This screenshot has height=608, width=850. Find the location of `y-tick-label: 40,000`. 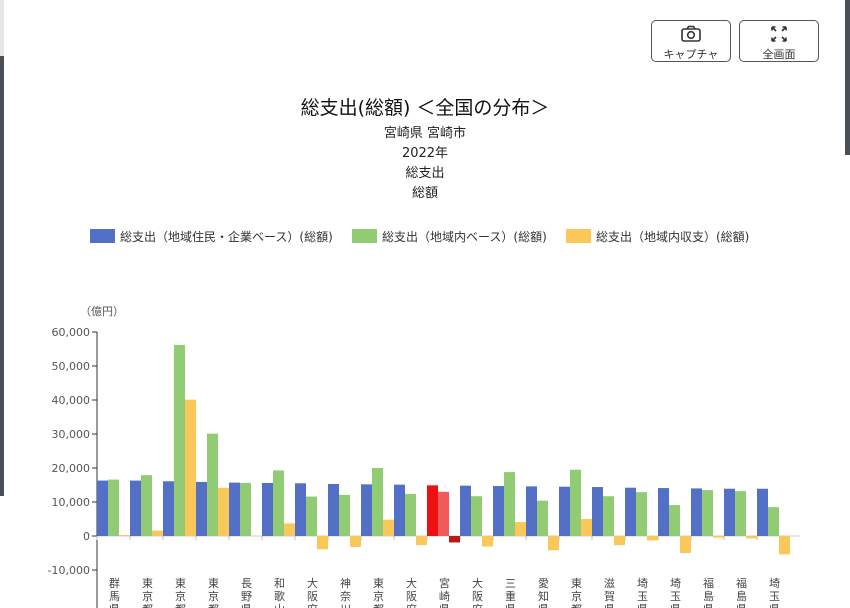

y-tick-label: 40,000 is located at coordinates (71, 400).